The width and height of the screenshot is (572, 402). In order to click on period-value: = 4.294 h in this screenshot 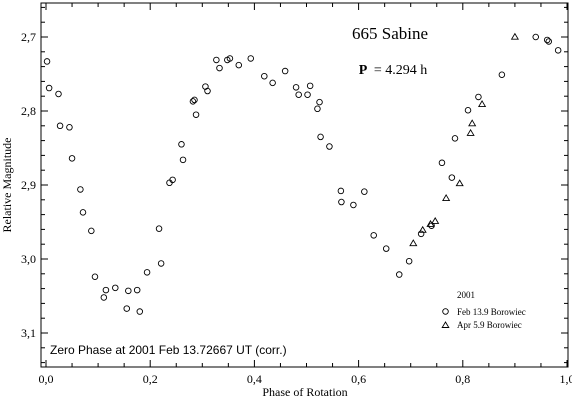, I will do `click(400, 70)`.